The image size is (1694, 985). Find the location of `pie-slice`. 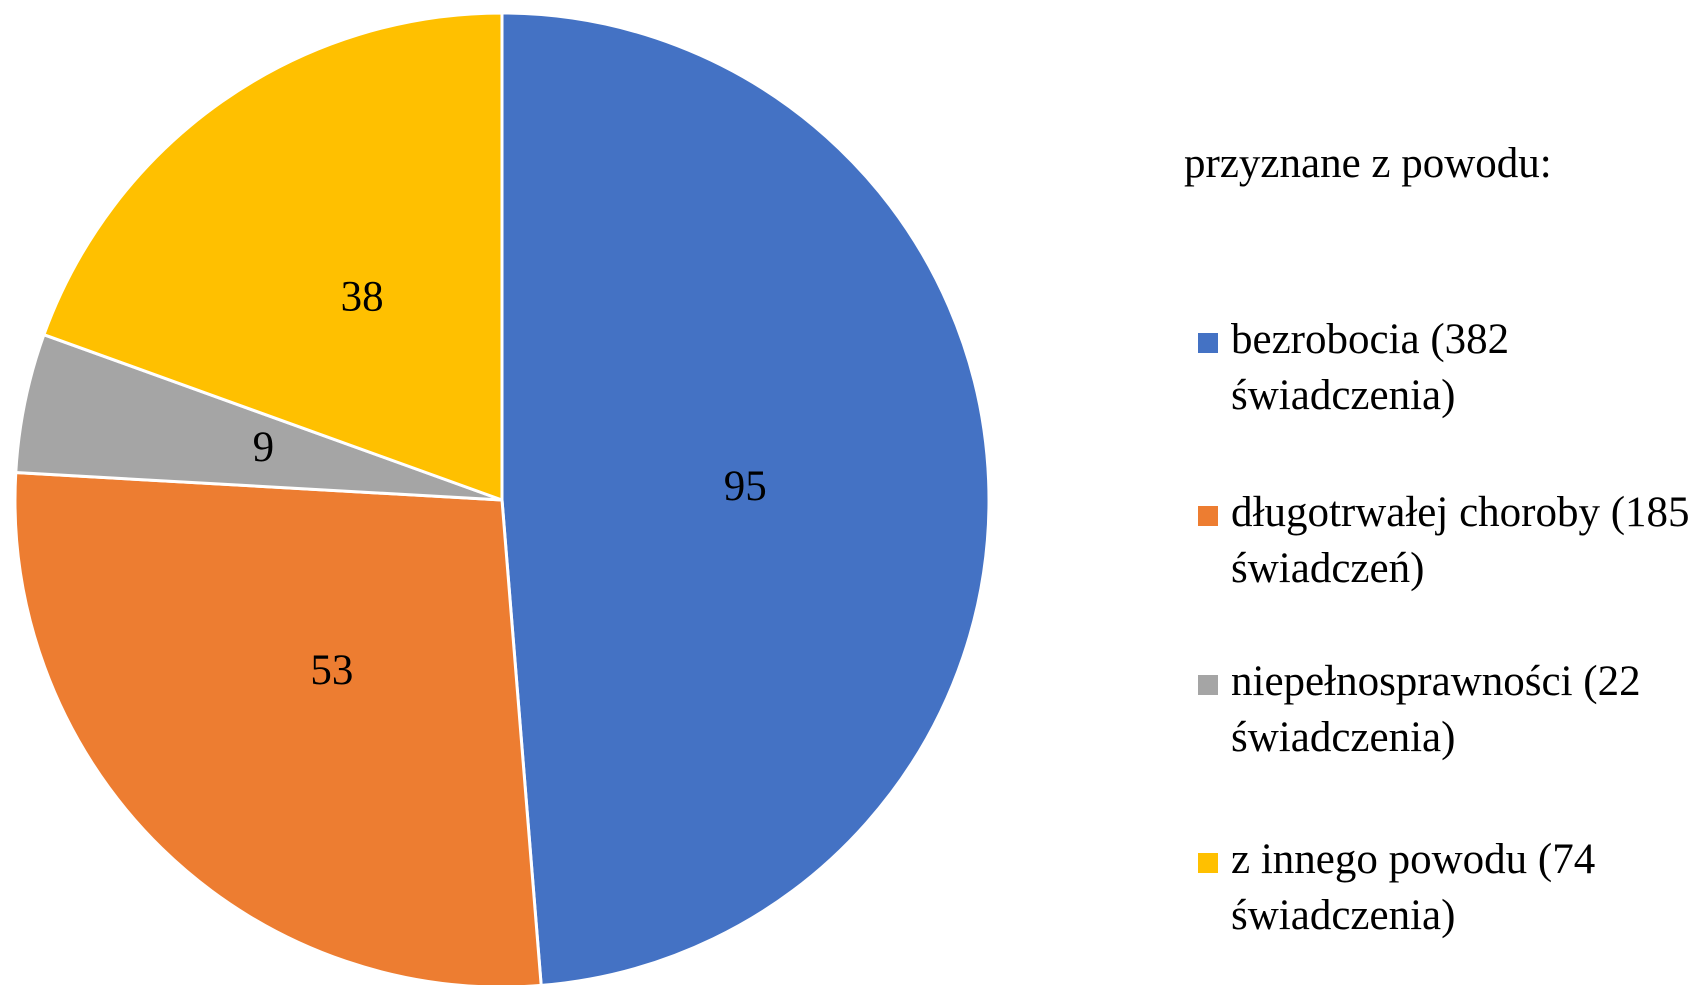

pie-slice is located at coordinates (273, 257).